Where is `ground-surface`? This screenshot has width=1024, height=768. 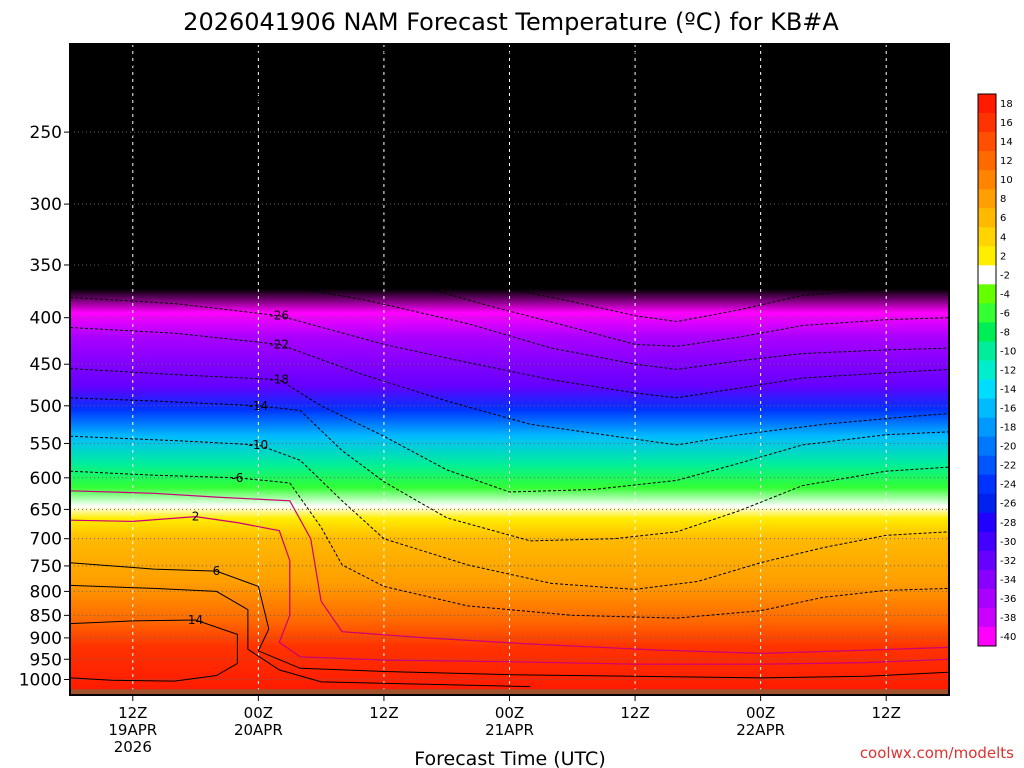 ground-surface is located at coordinates (509, 692).